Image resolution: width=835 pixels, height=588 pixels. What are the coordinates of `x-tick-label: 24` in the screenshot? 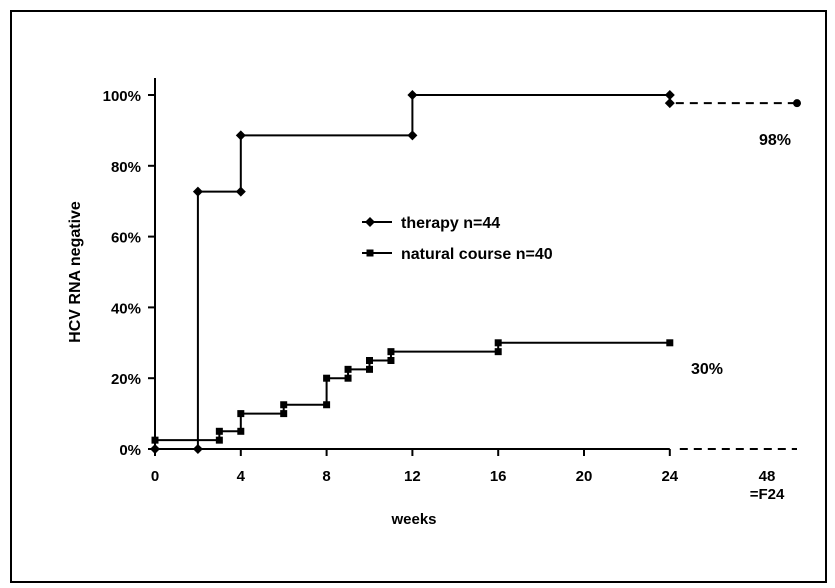 It's located at (669, 476).